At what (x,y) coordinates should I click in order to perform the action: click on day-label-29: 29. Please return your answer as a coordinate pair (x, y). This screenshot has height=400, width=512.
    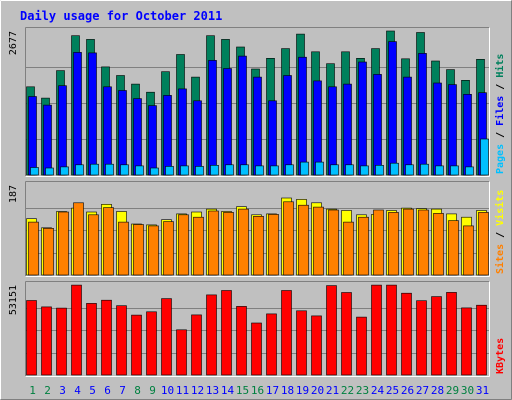
    Looking at the image, I should click on (452, 390).